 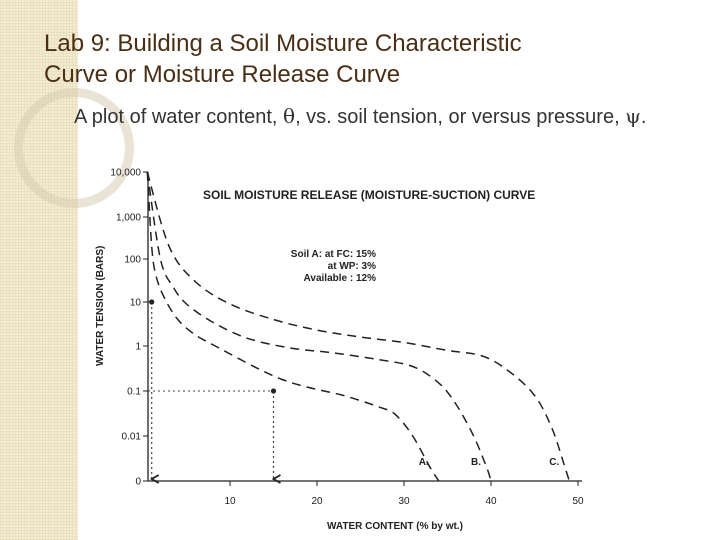 I want to click on x-tick-label: 10, so click(x=230, y=501).